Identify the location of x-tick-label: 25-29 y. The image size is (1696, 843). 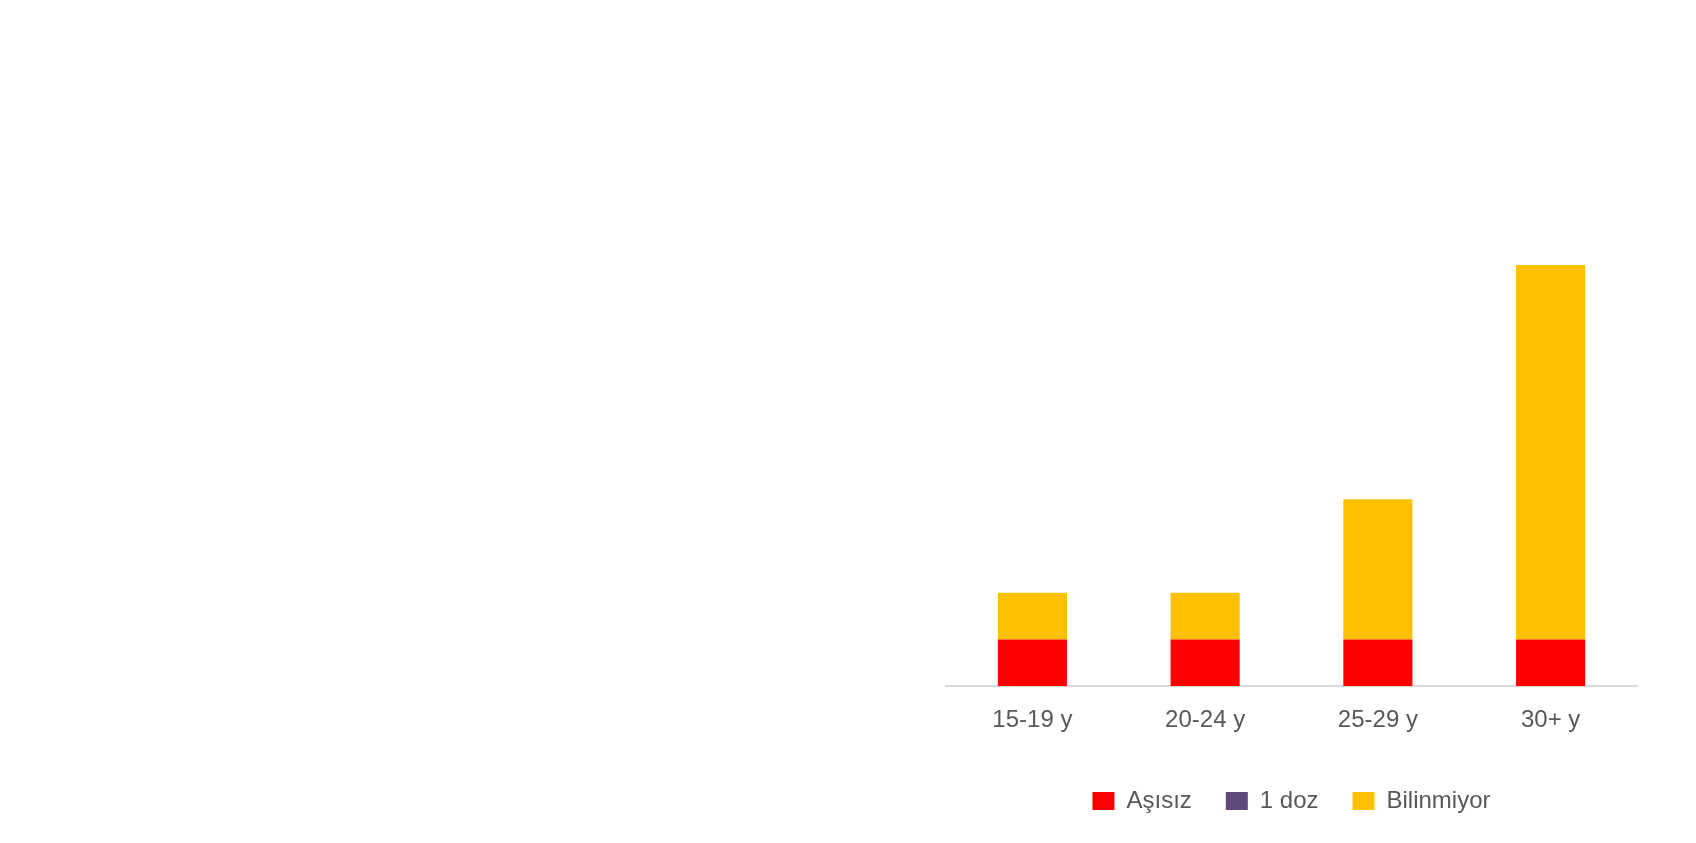
(1377, 719).